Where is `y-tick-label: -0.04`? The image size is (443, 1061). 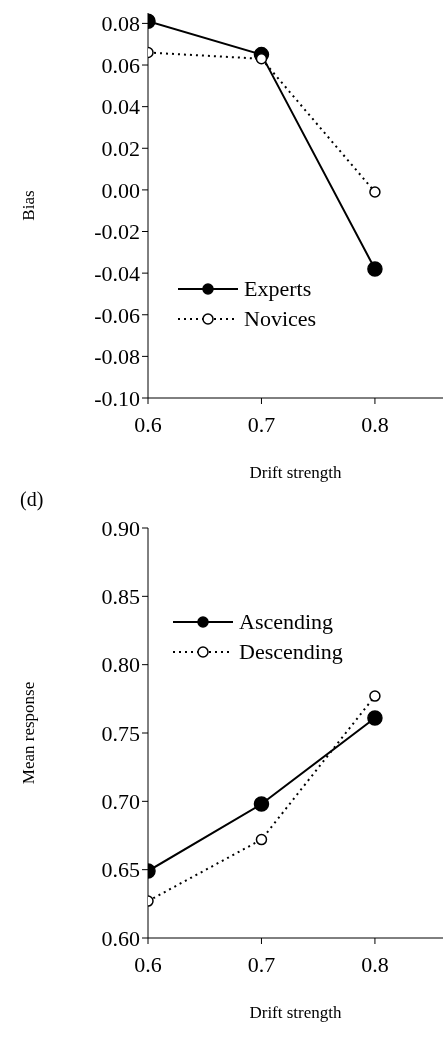 y-tick-label: -0.04 is located at coordinates (117, 273).